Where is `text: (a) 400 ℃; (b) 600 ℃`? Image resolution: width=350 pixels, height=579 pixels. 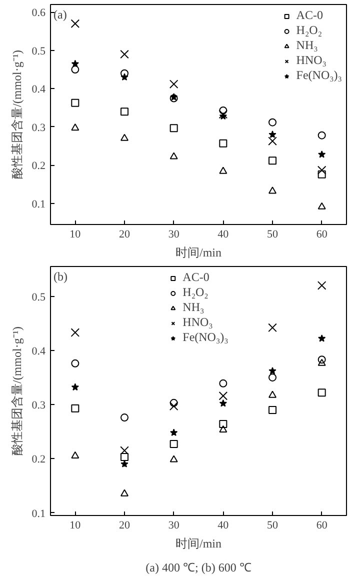
text: (a) 400 ℃; (b) 600 ℃ is located at coordinates (199, 567).